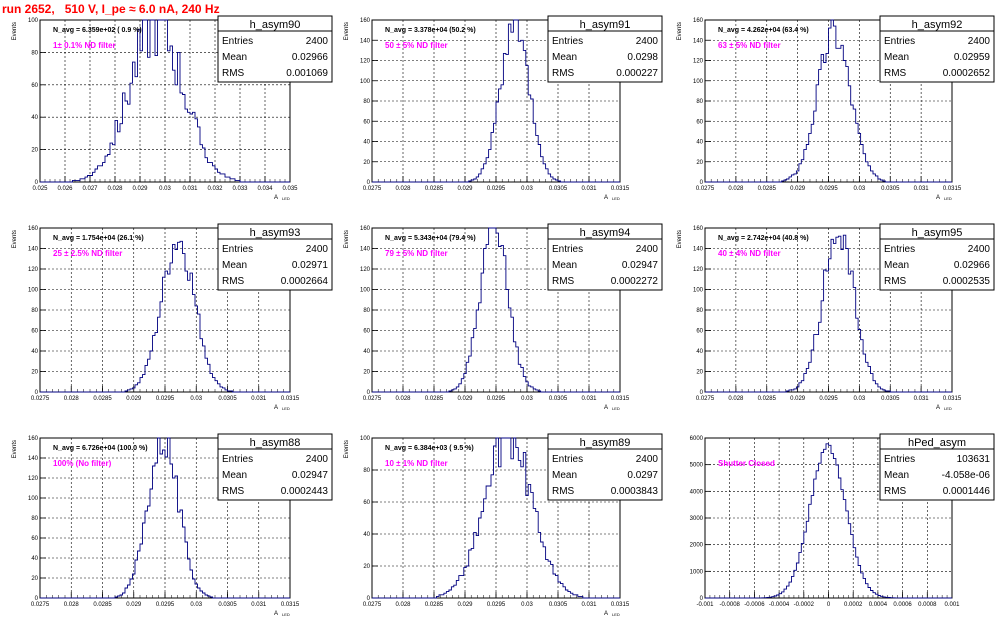  I want to click on stats-value: 0.0003843, so click(635, 491).